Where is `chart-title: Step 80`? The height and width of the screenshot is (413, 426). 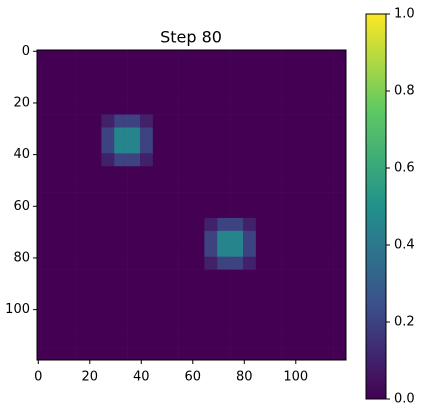 chart-title: Step 80 is located at coordinates (191, 37).